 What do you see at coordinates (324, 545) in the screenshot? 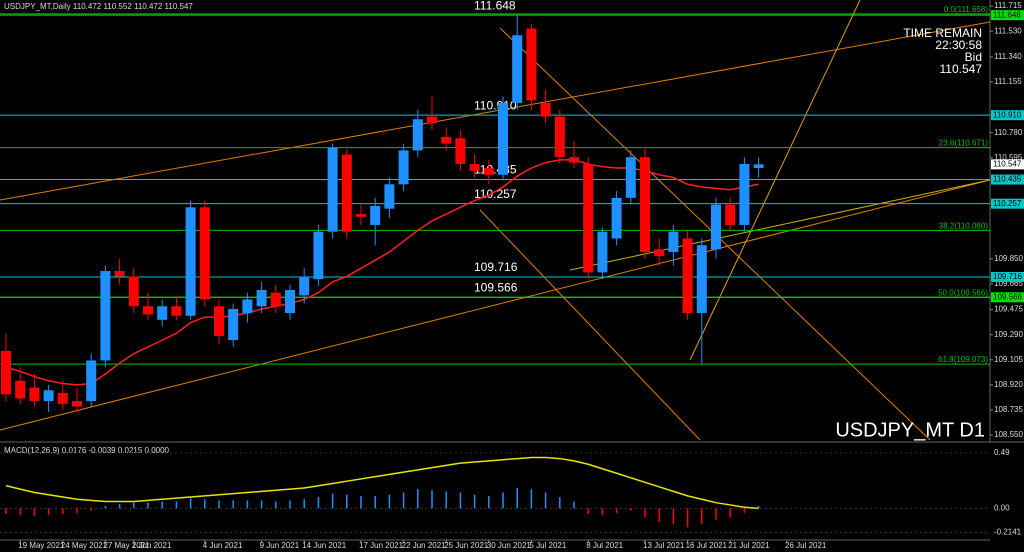
I see `x-tick-label: 14 Jun 2021` at bounding box center [324, 545].